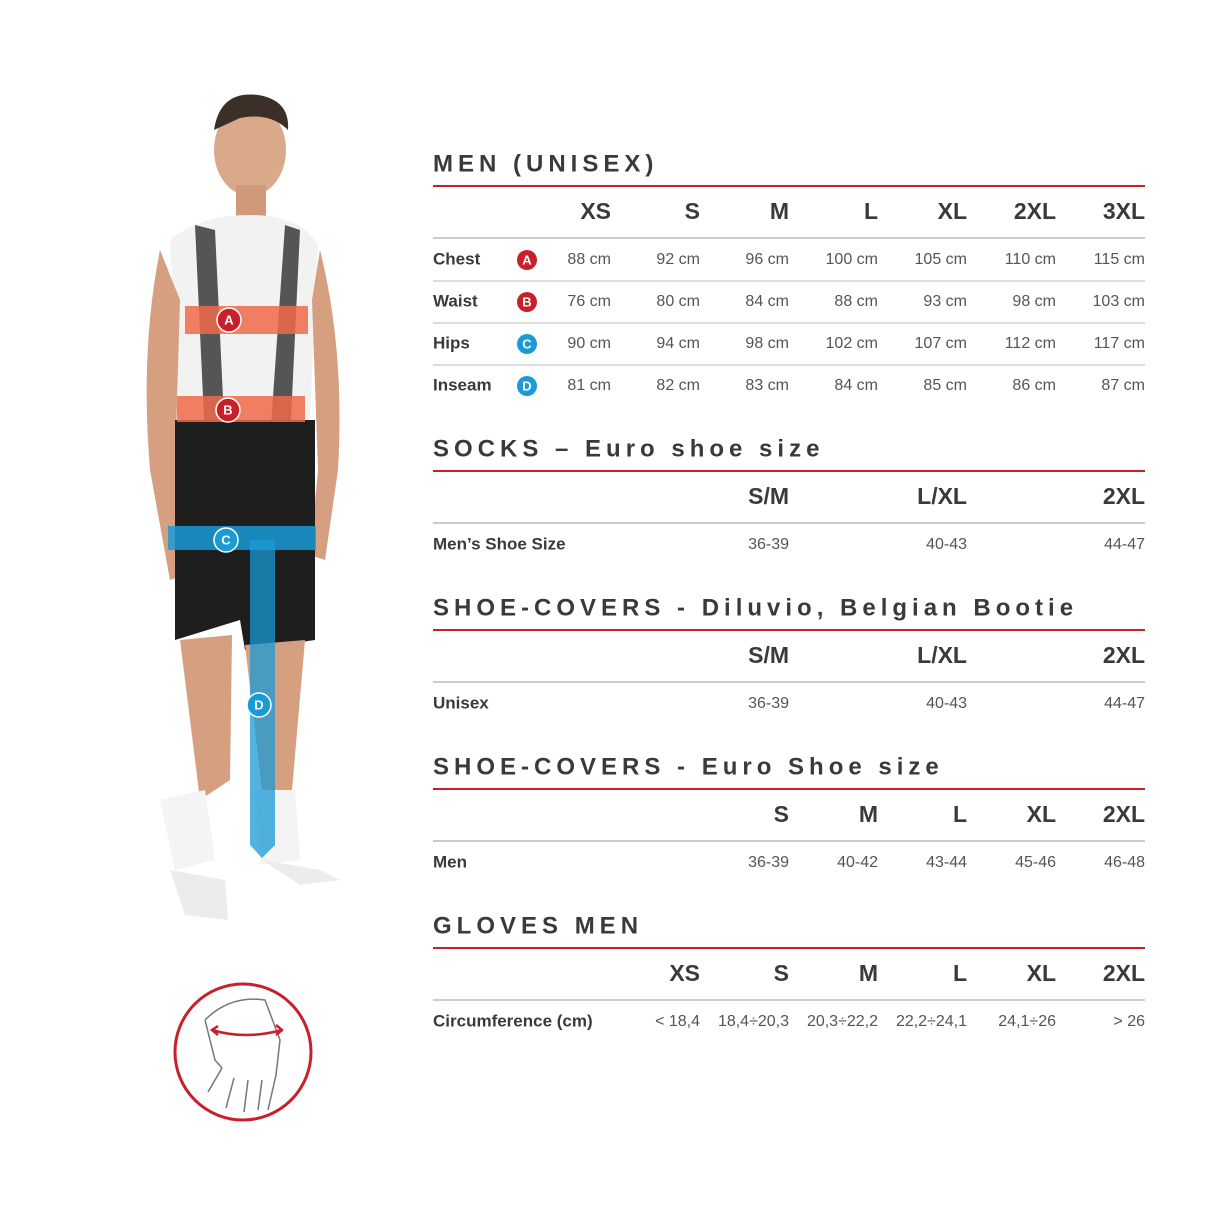 This screenshot has height=1214, width=1214. What do you see at coordinates (242, 512) in the screenshot?
I see `figure-badges: A B C D` at bounding box center [242, 512].